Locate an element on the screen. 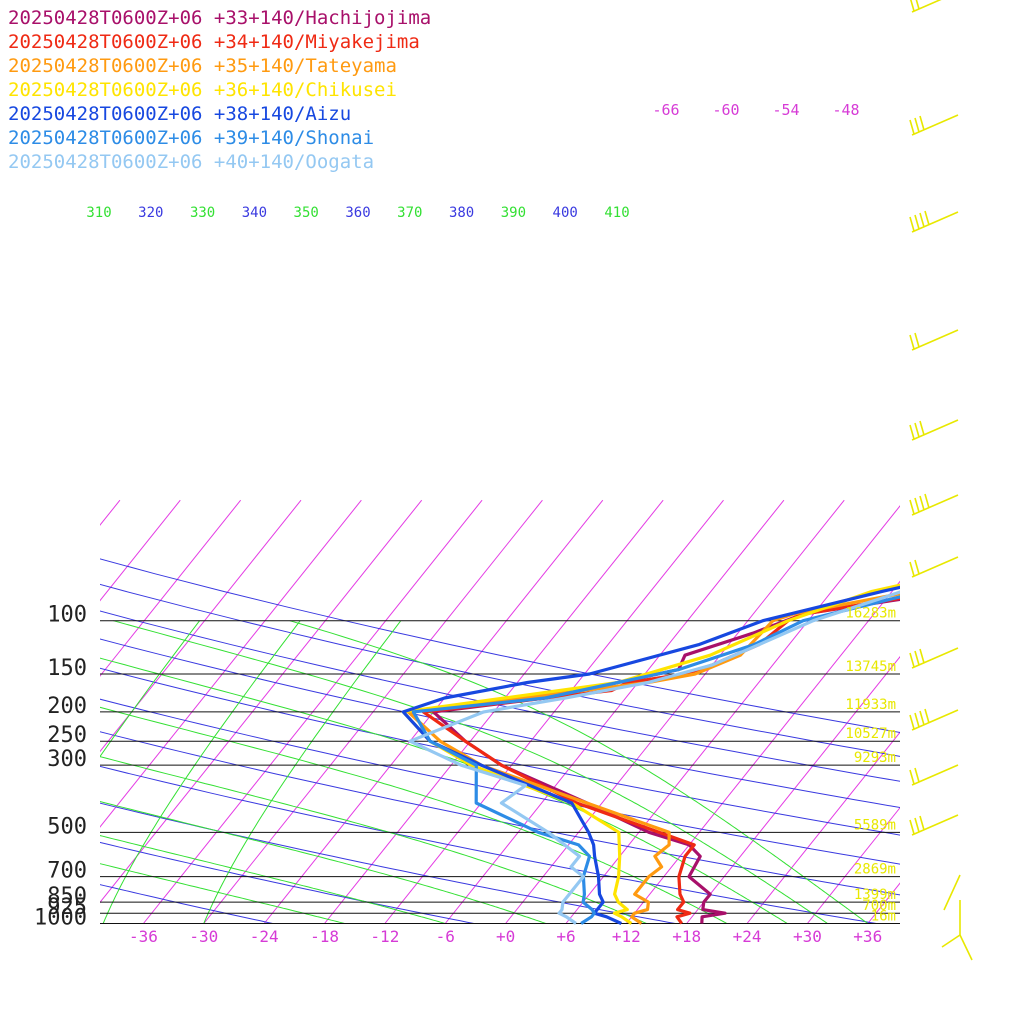  upper-temperature-label: -66 is located at coordinates (665, 110).